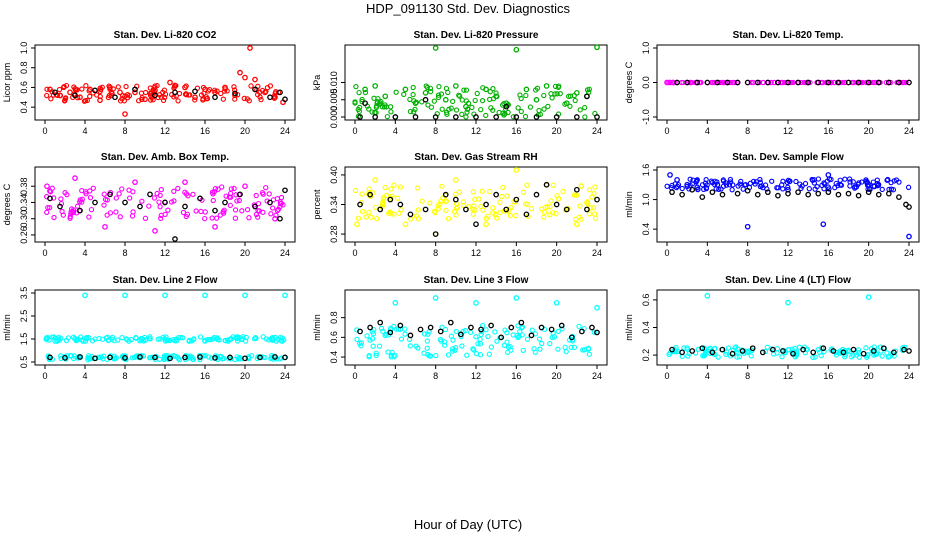 The image size is (936, 540). I want to click on y-tick-label: 0.010, so click(334, 82).